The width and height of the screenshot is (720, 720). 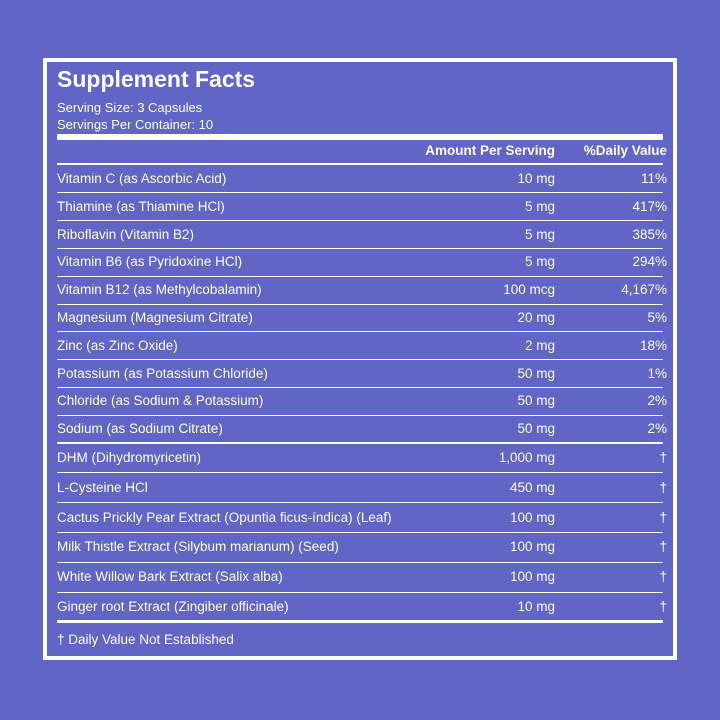 What do you see at coordinates (649, 262) in the screenshot?
I see `daily-value: 294%` at bounding box center [649, 262].